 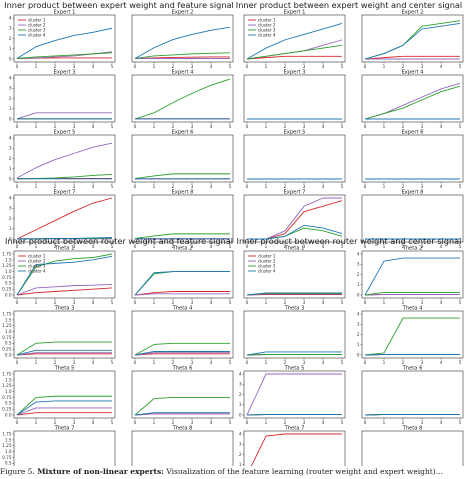 I want to click on panel-expert-6: Expert 6 0 1 2 3 4 5, so click(x=412, y=159).